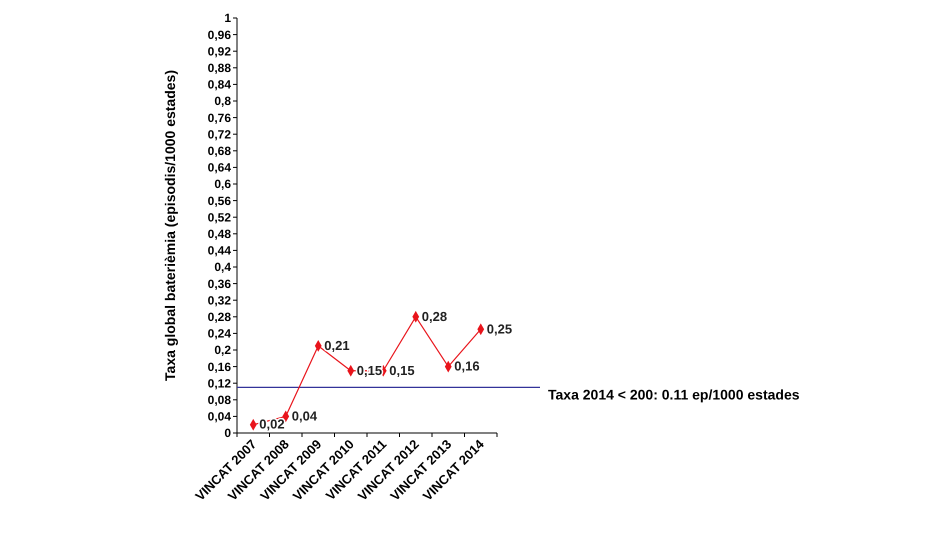 This screenshot has width=926, height=555. I want to click on y-tick-label: 0,56, so click(220, 201).